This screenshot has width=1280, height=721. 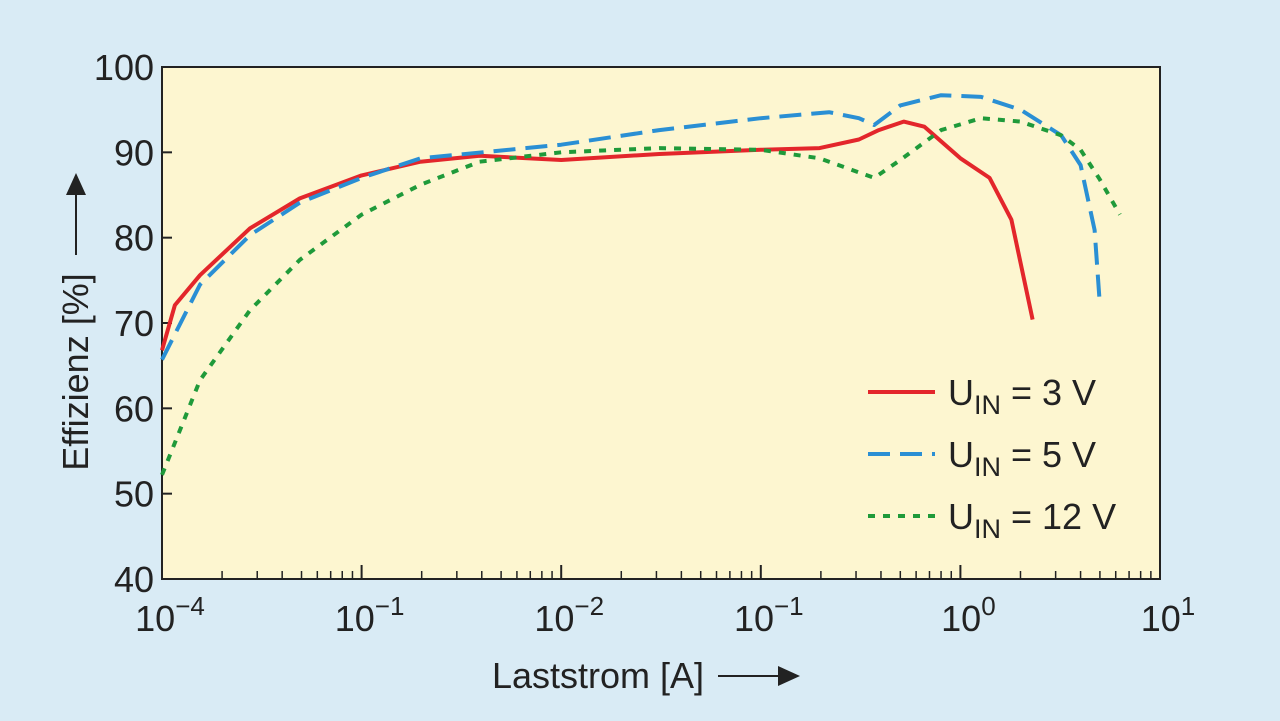 I want to click on y-tick-label: 70, so click(x=134, y=323).